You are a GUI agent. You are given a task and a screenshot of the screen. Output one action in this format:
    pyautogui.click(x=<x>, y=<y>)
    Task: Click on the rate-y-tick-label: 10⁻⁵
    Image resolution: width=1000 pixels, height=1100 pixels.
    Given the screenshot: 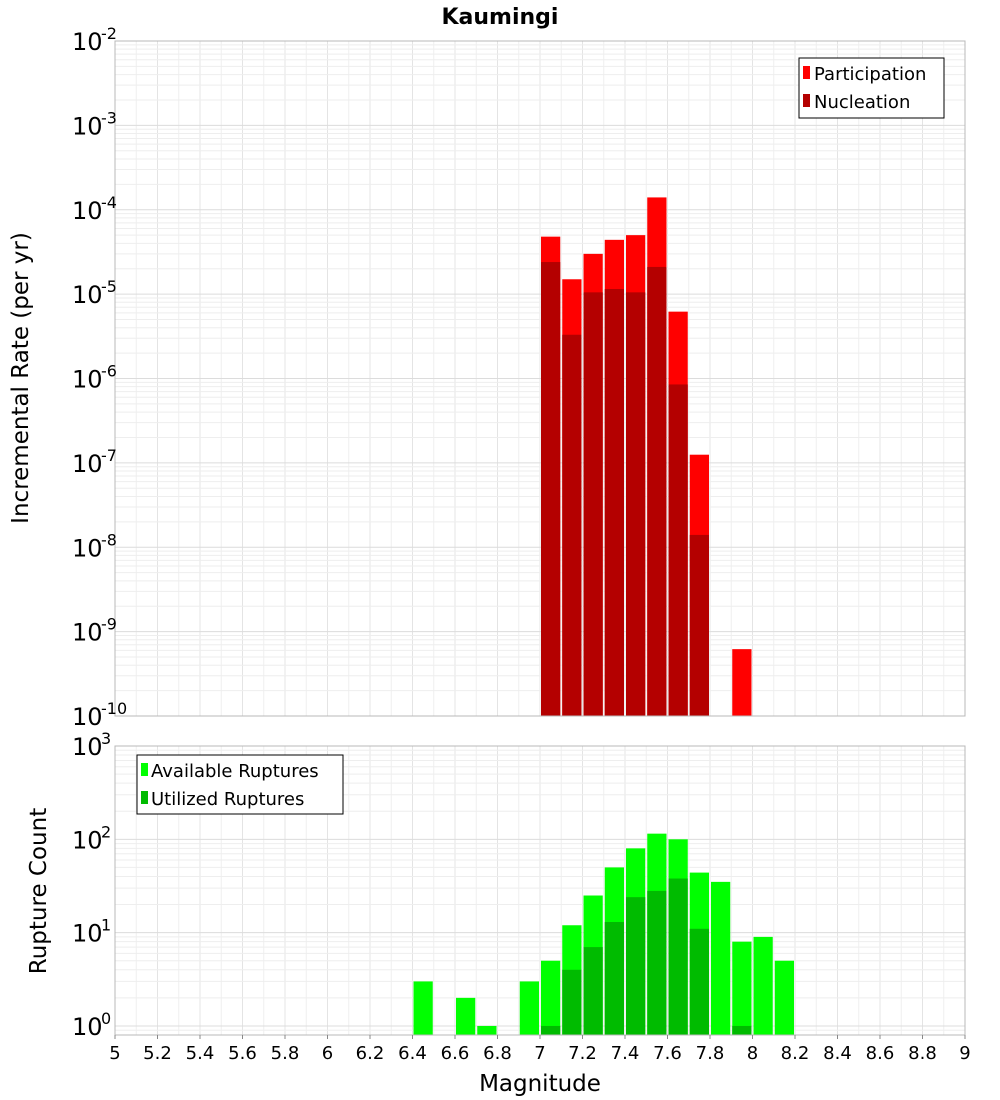 What is the action you would take?
    pyautogui.click(x=94, y=293)
    